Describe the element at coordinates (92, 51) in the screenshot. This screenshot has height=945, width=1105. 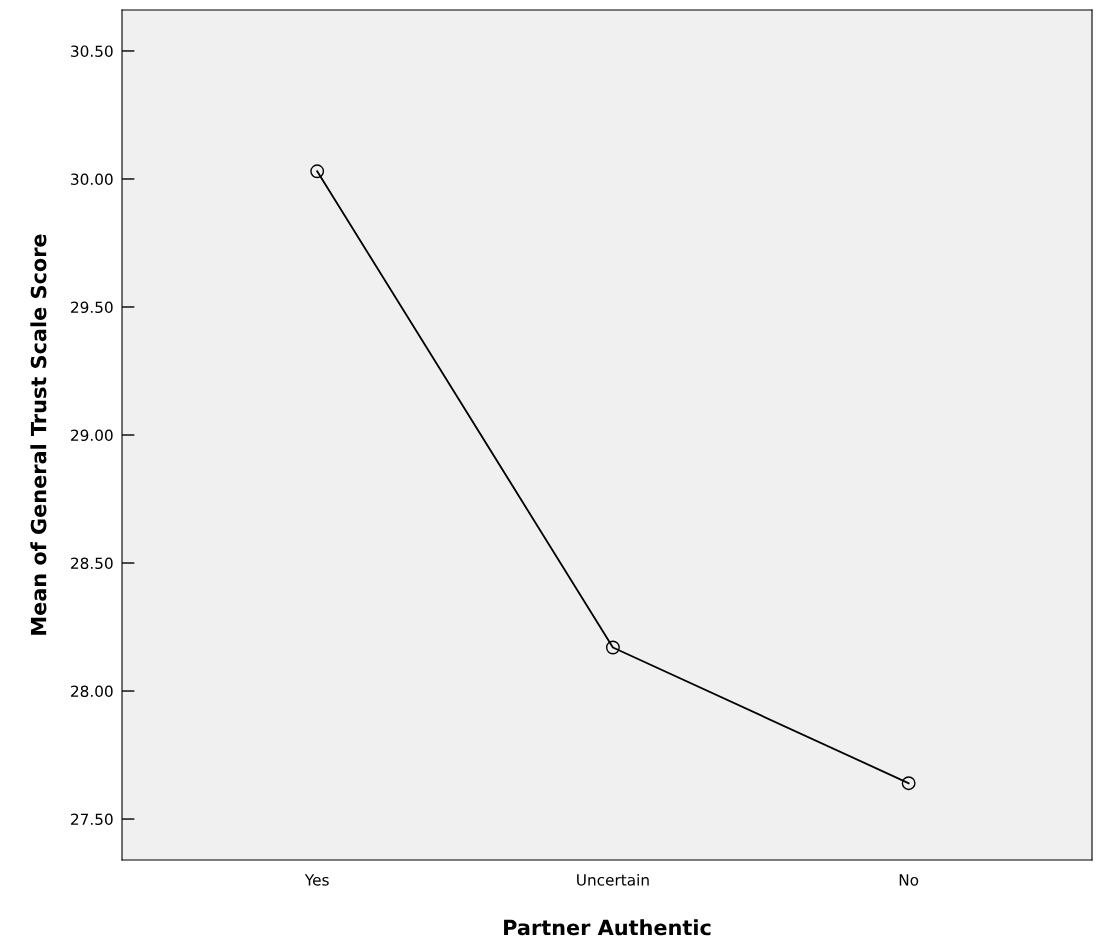
I see `y-tick-label: 30.50` at that location.